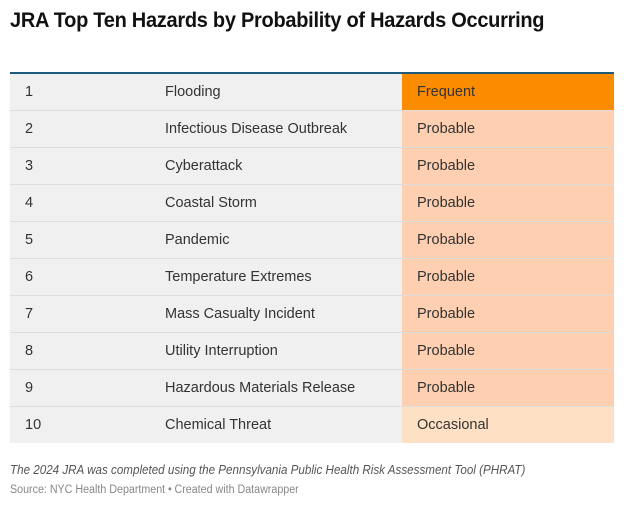 Image resolution: width=624 pixels, height=508 pixels. I want to click on table-row: 1 Flooding Frequent, so click(312, 92).